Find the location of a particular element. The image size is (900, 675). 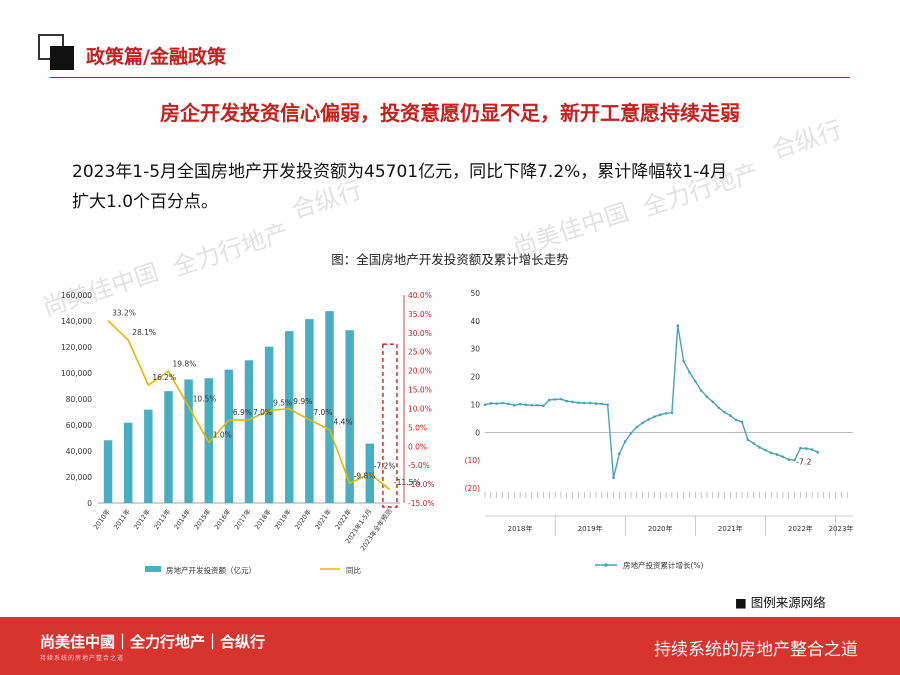

footer-slogan: 持续系统的房地产整合之道 is located at coordinates (756, 650).